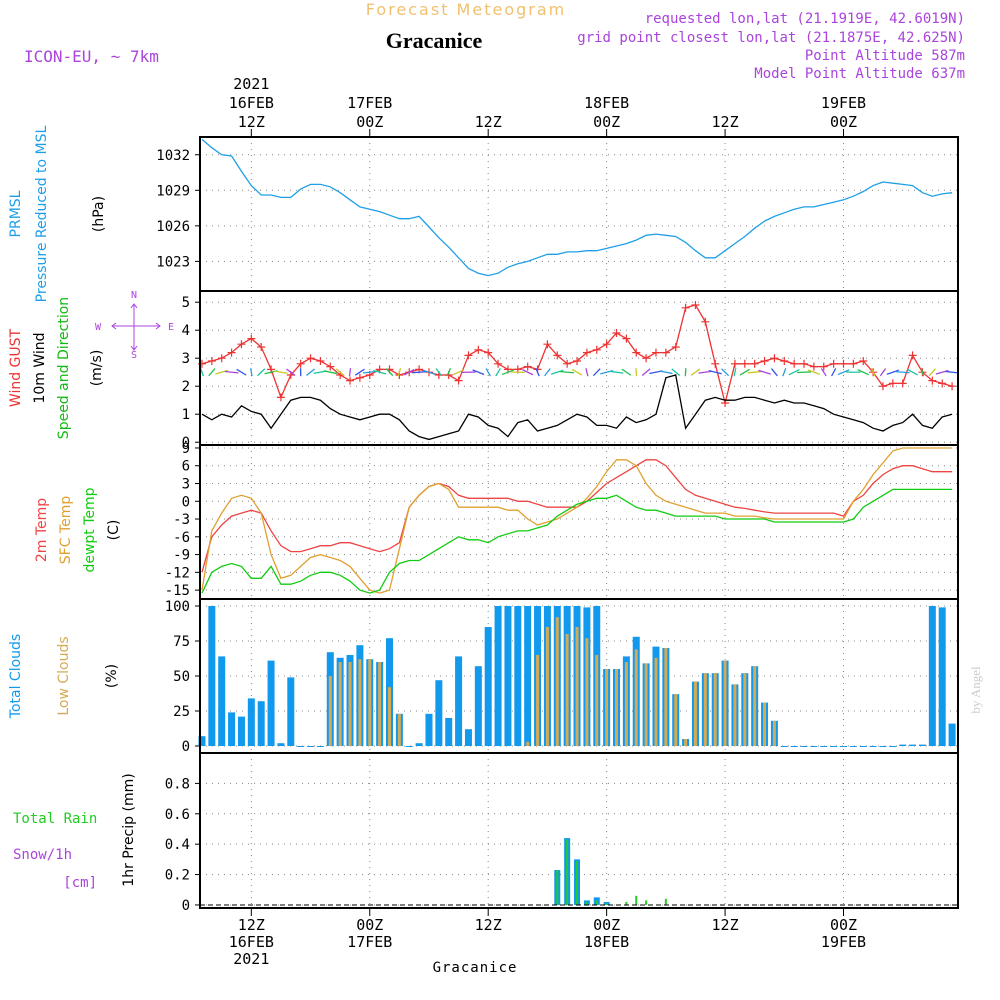 This screenshot has width=1000, height=1000. I want to click on panel-label: (C), so click(114, 530).